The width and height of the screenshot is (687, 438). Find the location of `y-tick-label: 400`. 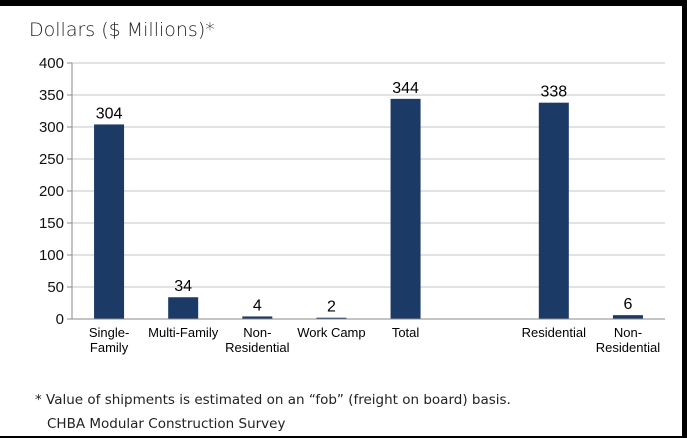

y-tick-label: 400 is located at coordinates (51, 63).